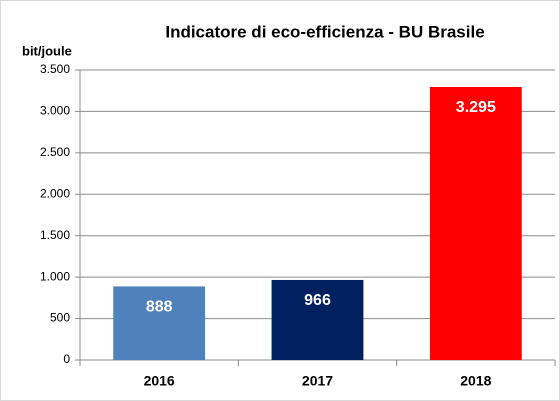 This screenshot has height=401, width=560. I want to click on data-label: 888, so click(159, 307).